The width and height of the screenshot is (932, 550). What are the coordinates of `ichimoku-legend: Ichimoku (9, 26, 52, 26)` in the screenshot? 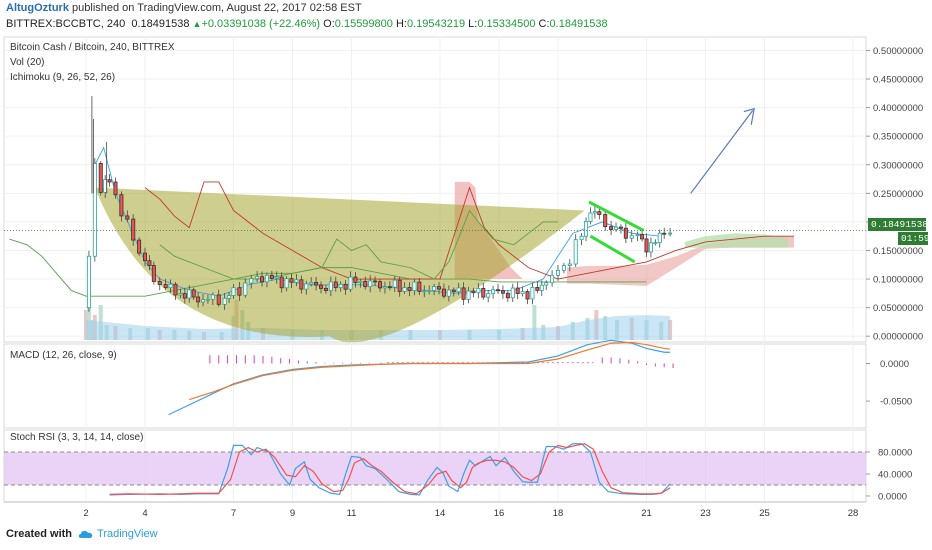 It's located at (63, 77).